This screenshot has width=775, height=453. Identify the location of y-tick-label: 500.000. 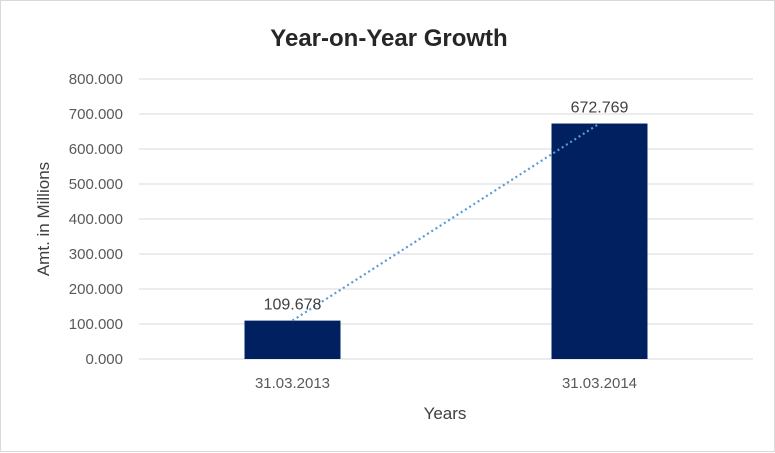
(96, 184).